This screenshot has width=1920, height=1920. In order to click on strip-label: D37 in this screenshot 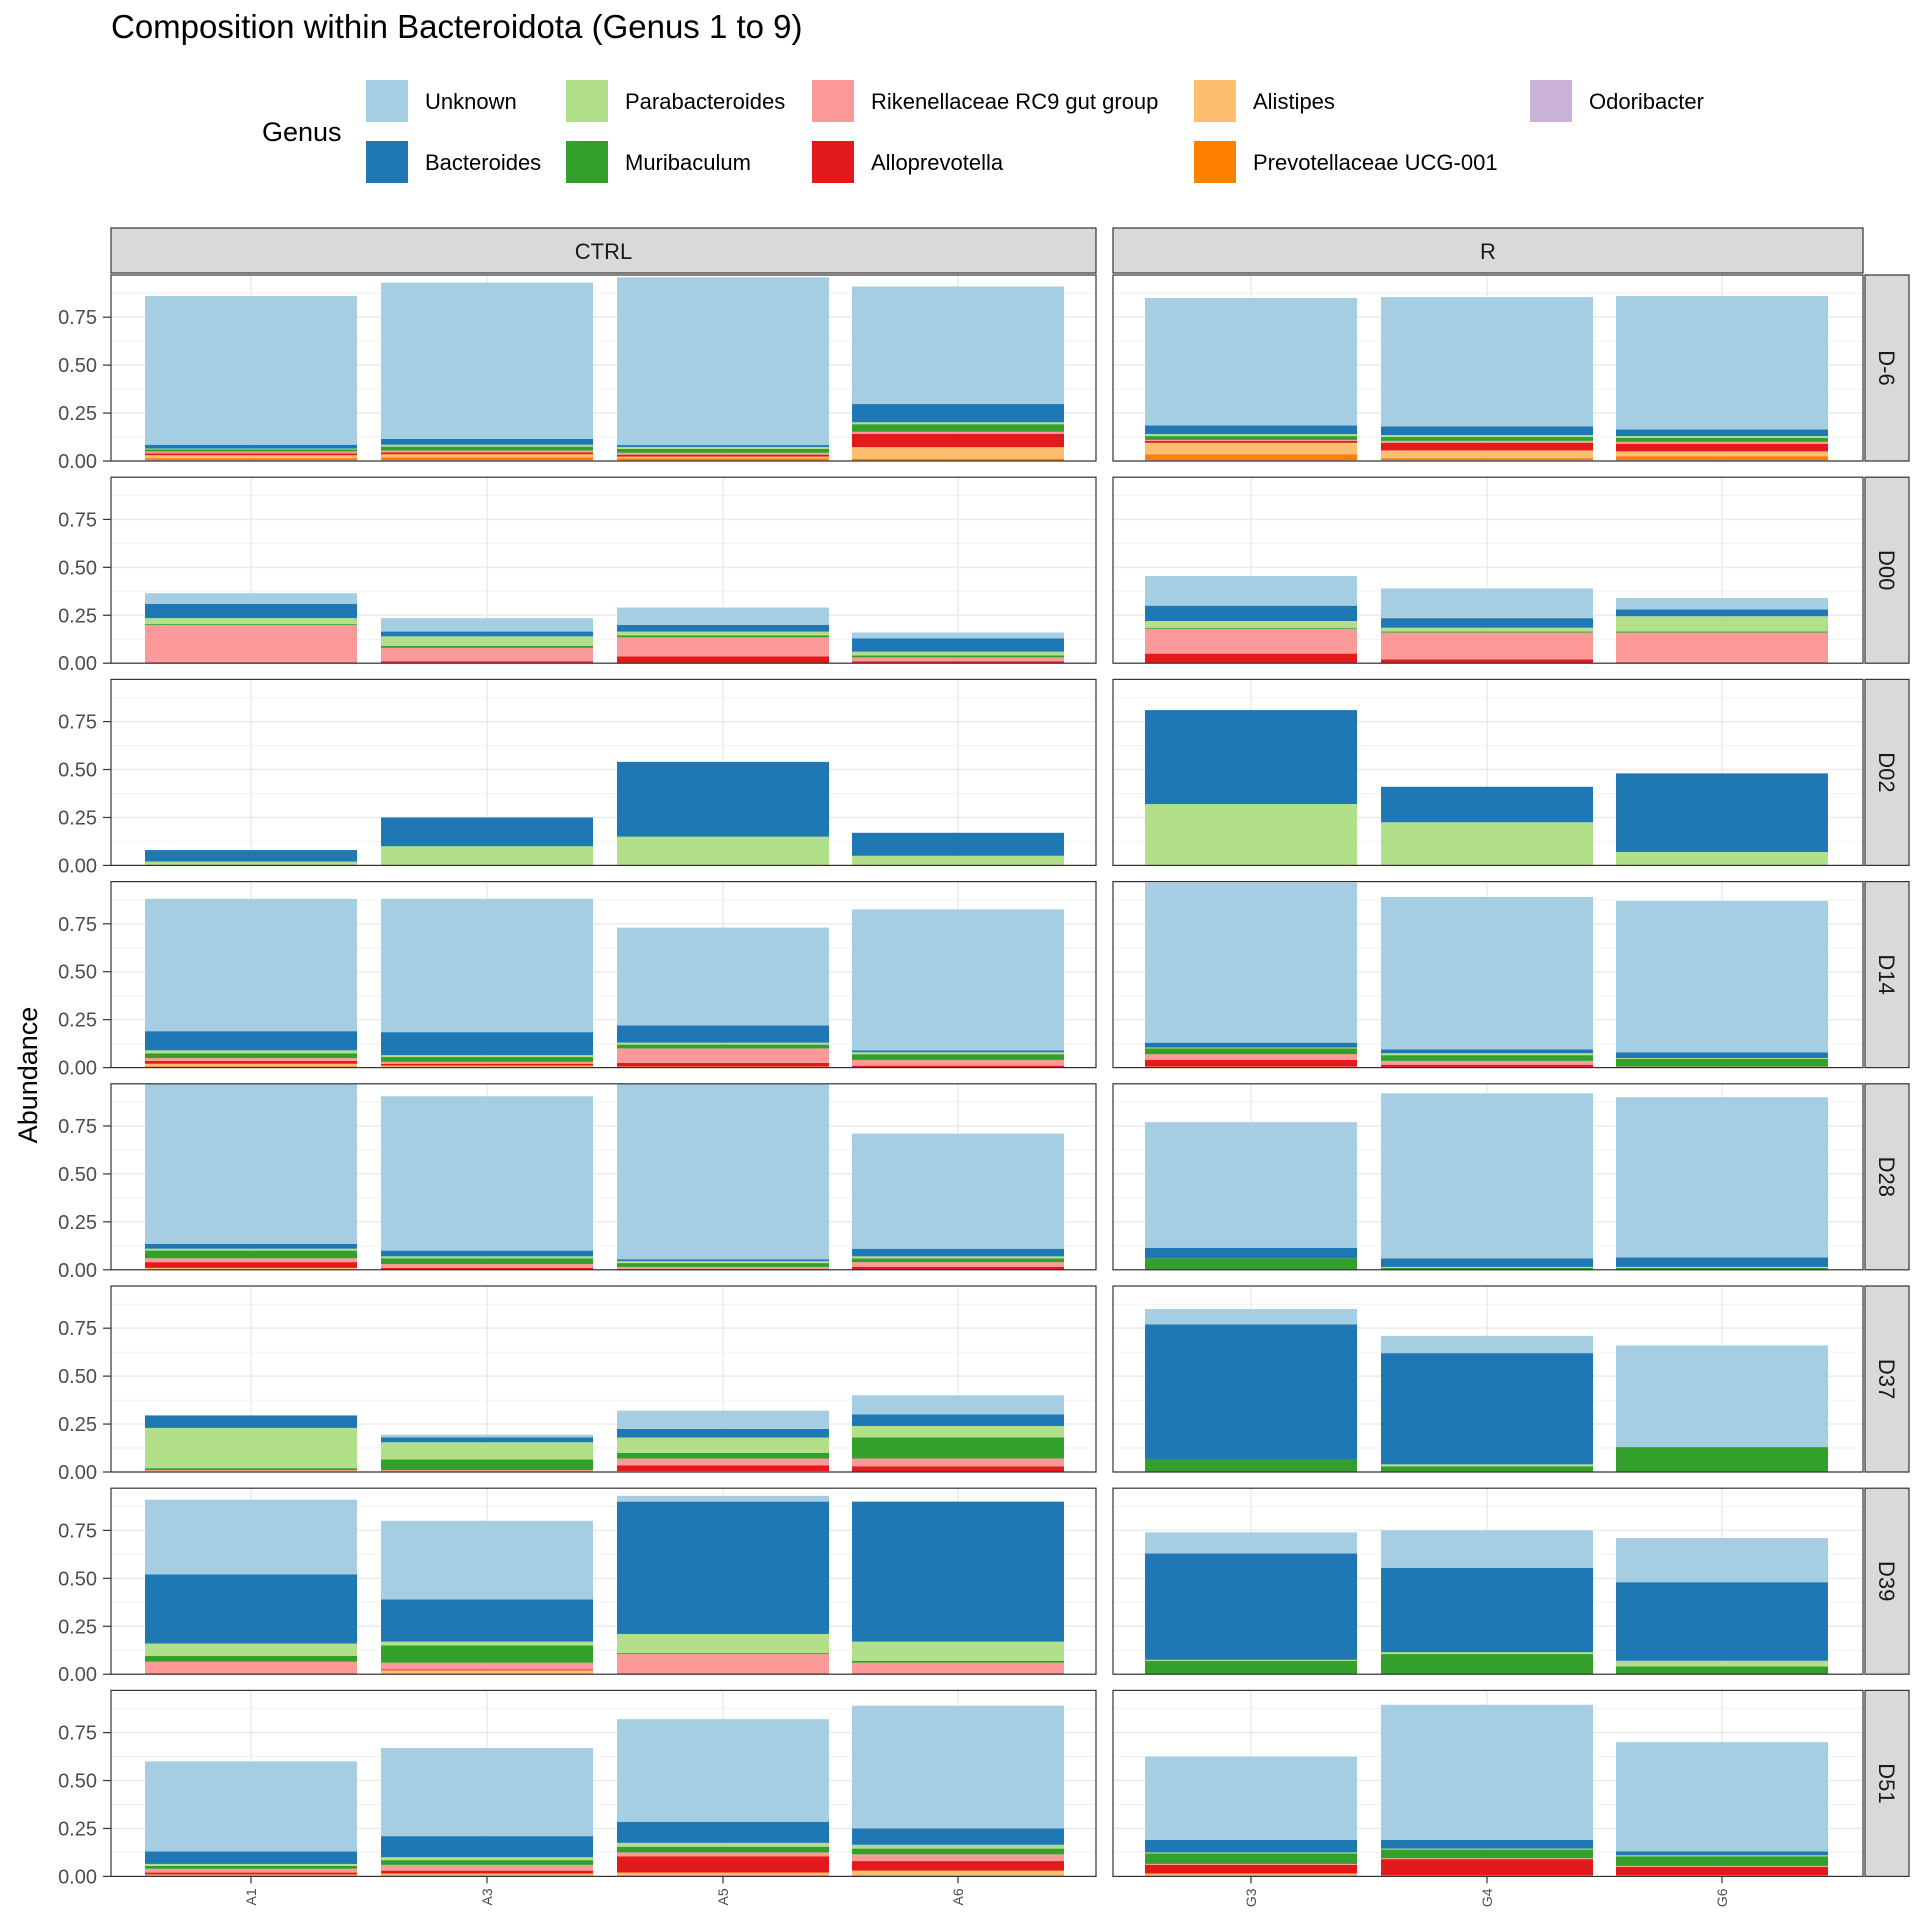, I will do `click(1886, 1379)`.